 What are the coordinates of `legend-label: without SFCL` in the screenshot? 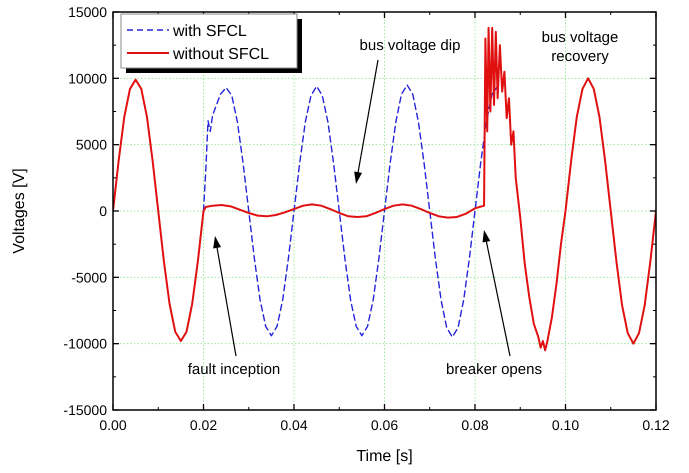 It's located at (221, 54).